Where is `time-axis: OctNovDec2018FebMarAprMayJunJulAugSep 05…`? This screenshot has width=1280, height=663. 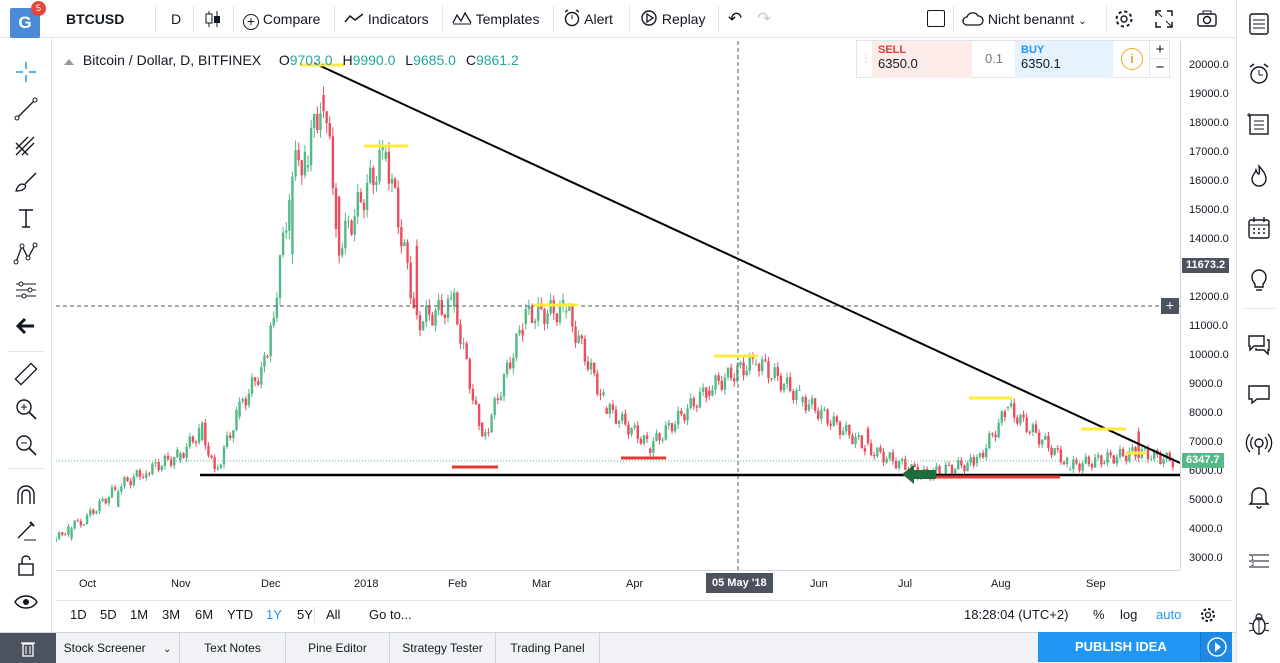
time-axis: OctNovDec2018FebMarAprMayJunJulAugSep 05… is located at coordinates (618, 584).